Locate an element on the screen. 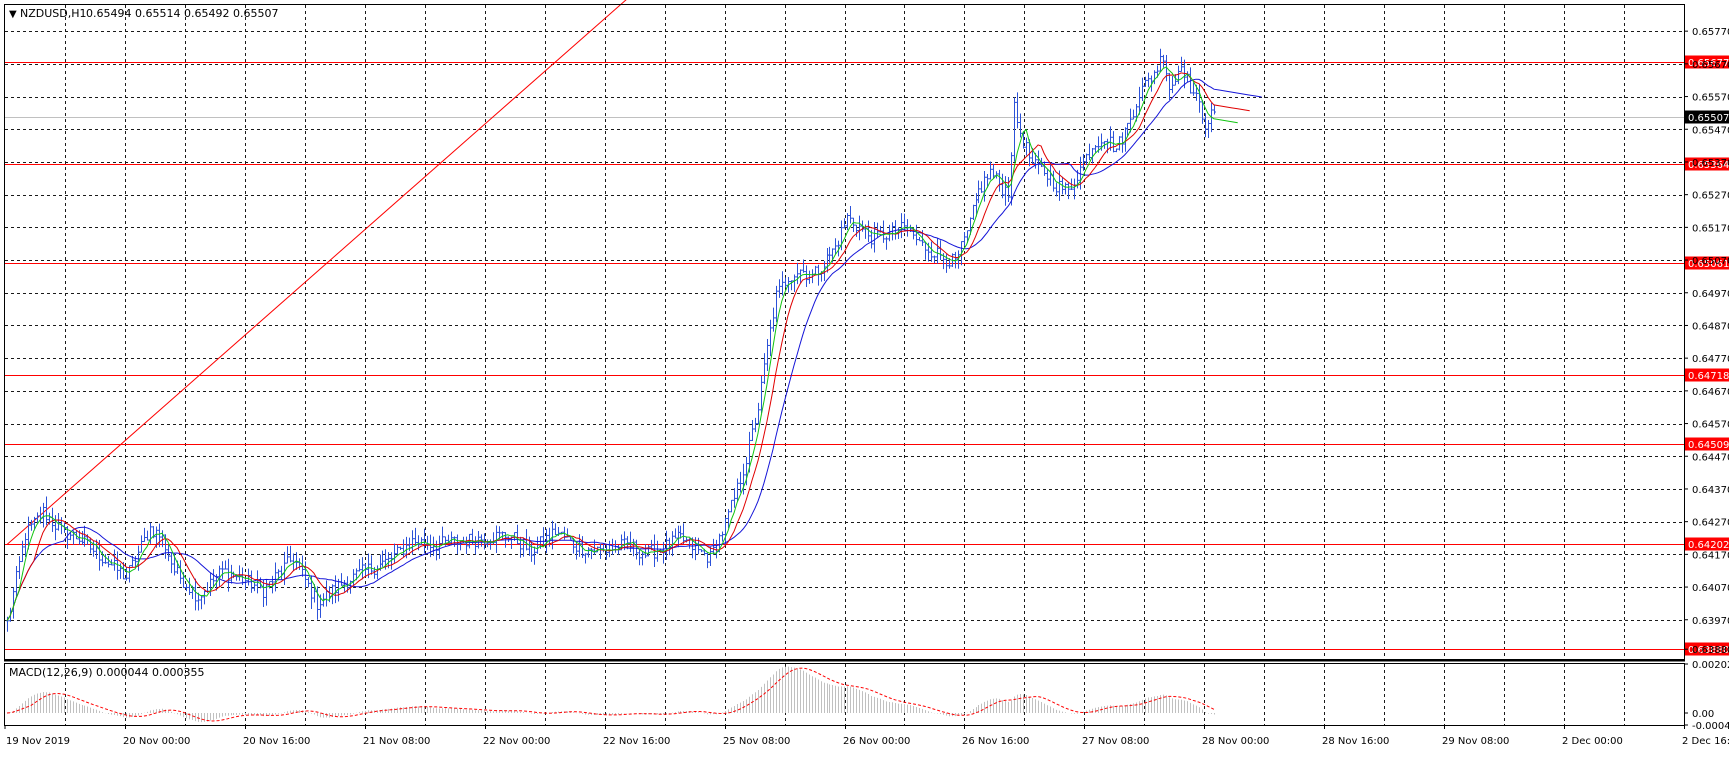  x-tick-label: 22 Nov 00:00 is located at coordinates (516, 741).